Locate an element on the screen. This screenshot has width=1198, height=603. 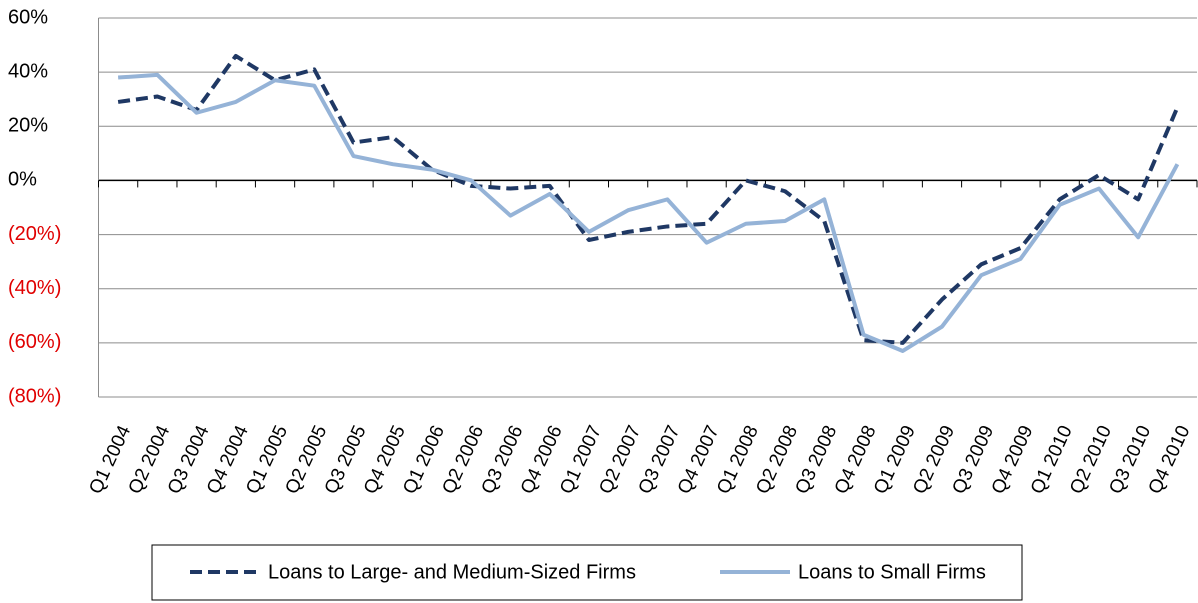
y-tick-label: 60% is located at coordinates (28, 17).